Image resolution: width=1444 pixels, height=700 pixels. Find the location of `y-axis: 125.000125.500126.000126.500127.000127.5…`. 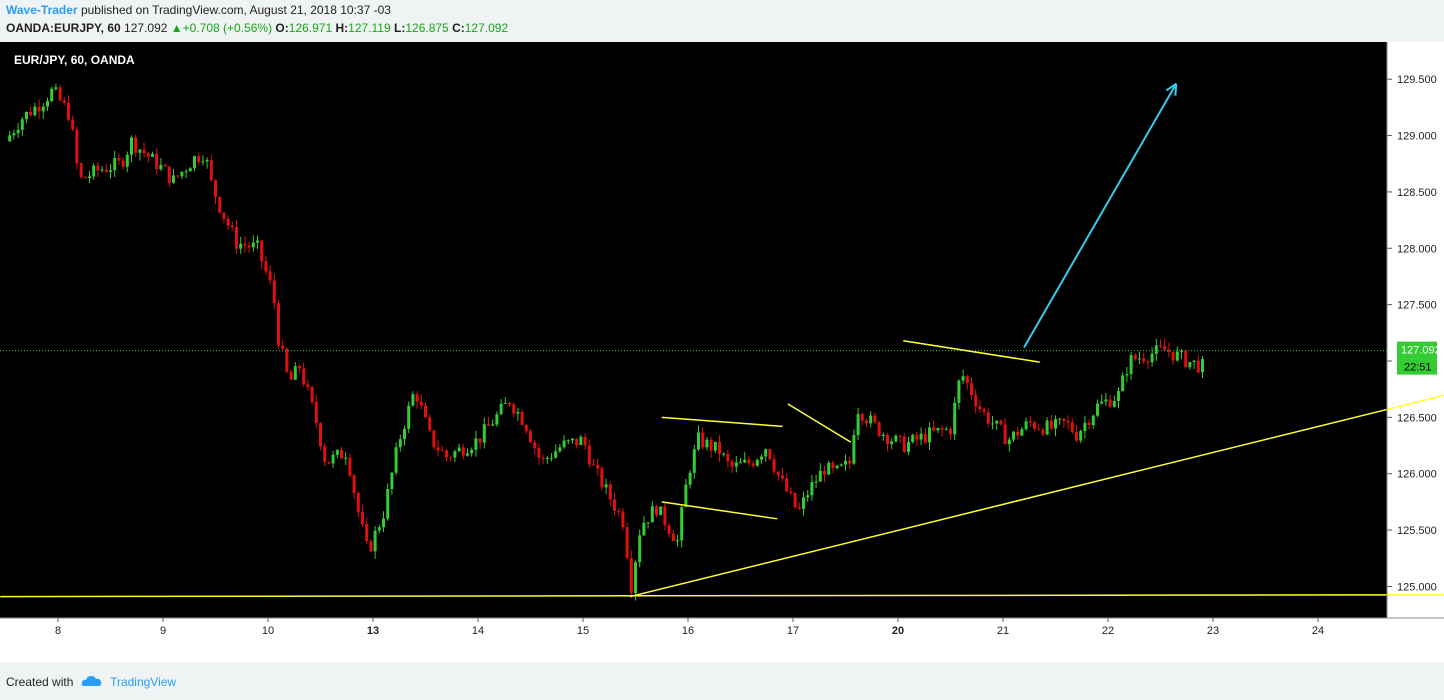

y-axis: 125.000125.500126.000126.500127.000127.5… is located at coordinates (1412, 333).